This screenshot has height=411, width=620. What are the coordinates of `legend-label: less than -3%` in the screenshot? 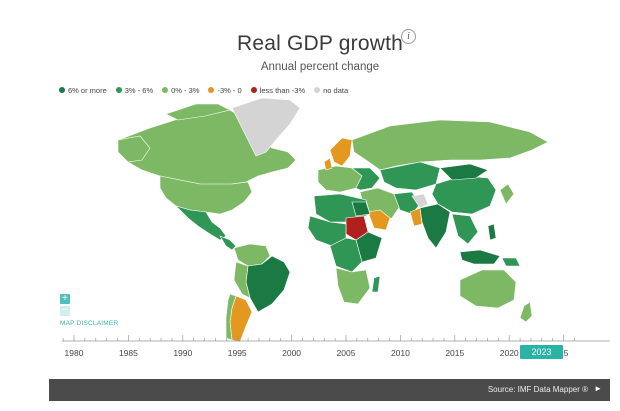 It's located at (282, 90).